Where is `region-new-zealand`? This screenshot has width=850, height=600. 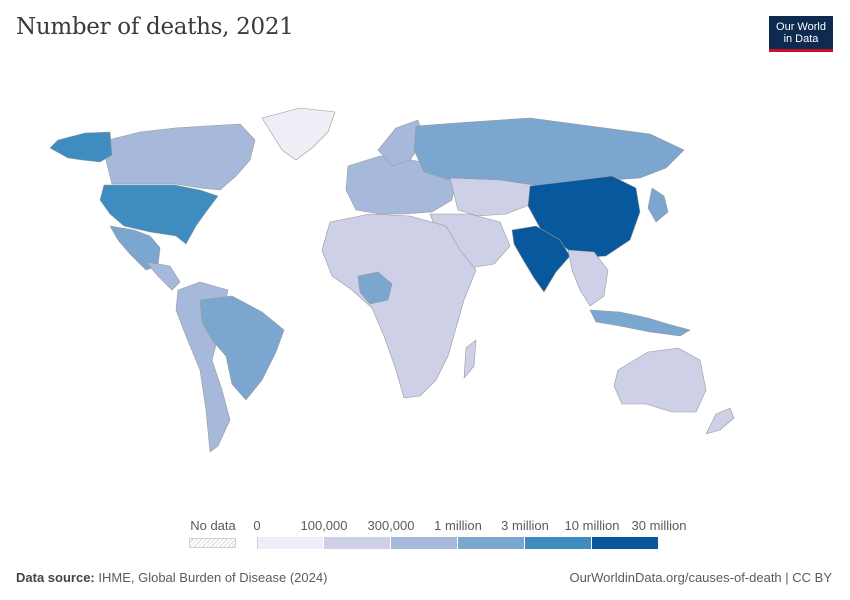 region-new-zealand is located at coordinates (720, 421).